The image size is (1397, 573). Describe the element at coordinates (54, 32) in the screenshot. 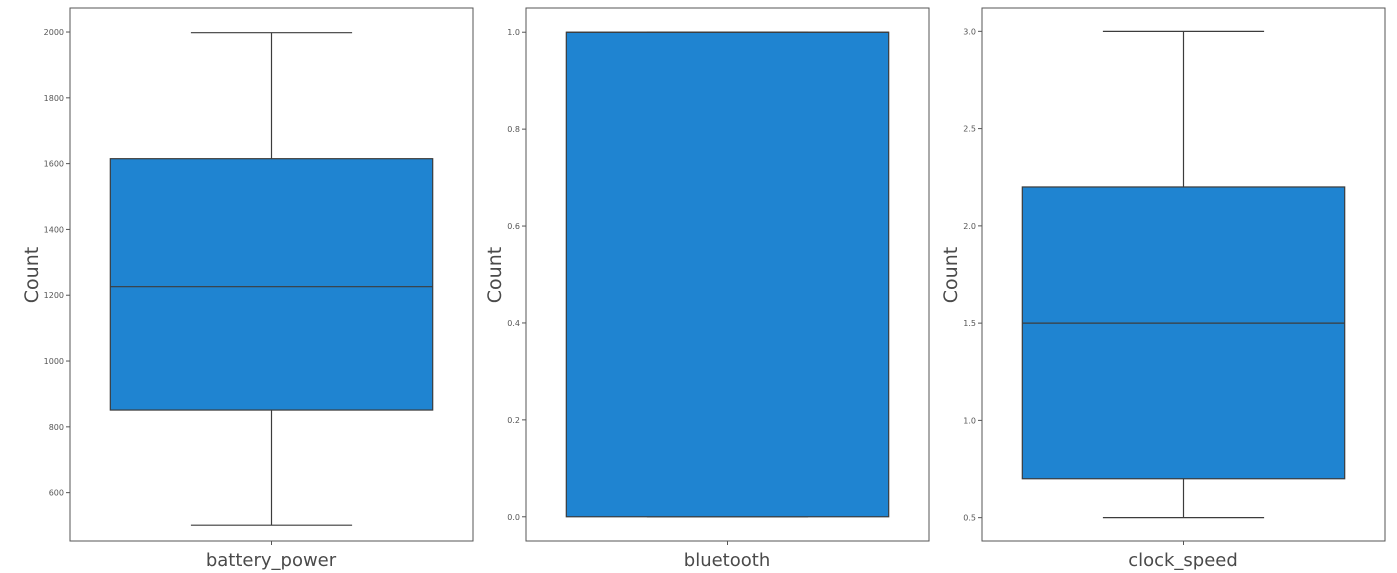

I see `y-tick-label: 2000` at that location.